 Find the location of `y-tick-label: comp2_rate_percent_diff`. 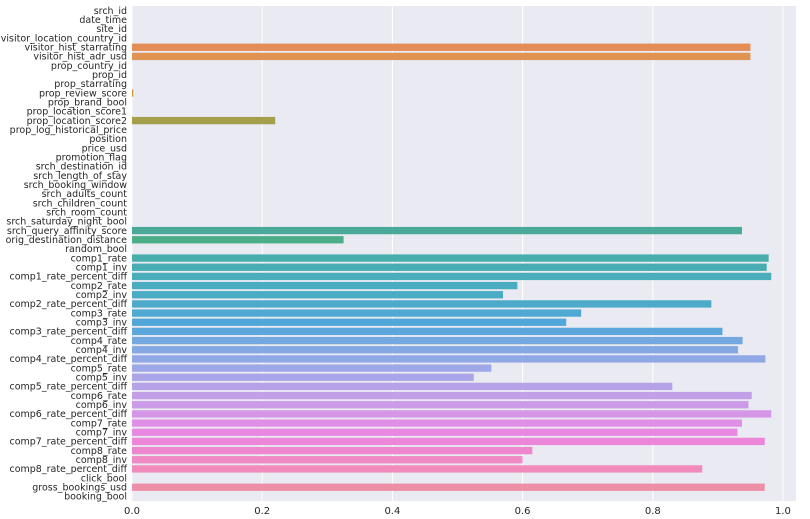

y-tick-label: comp2_rate_percent_diff is located at coordinates (68, 304).